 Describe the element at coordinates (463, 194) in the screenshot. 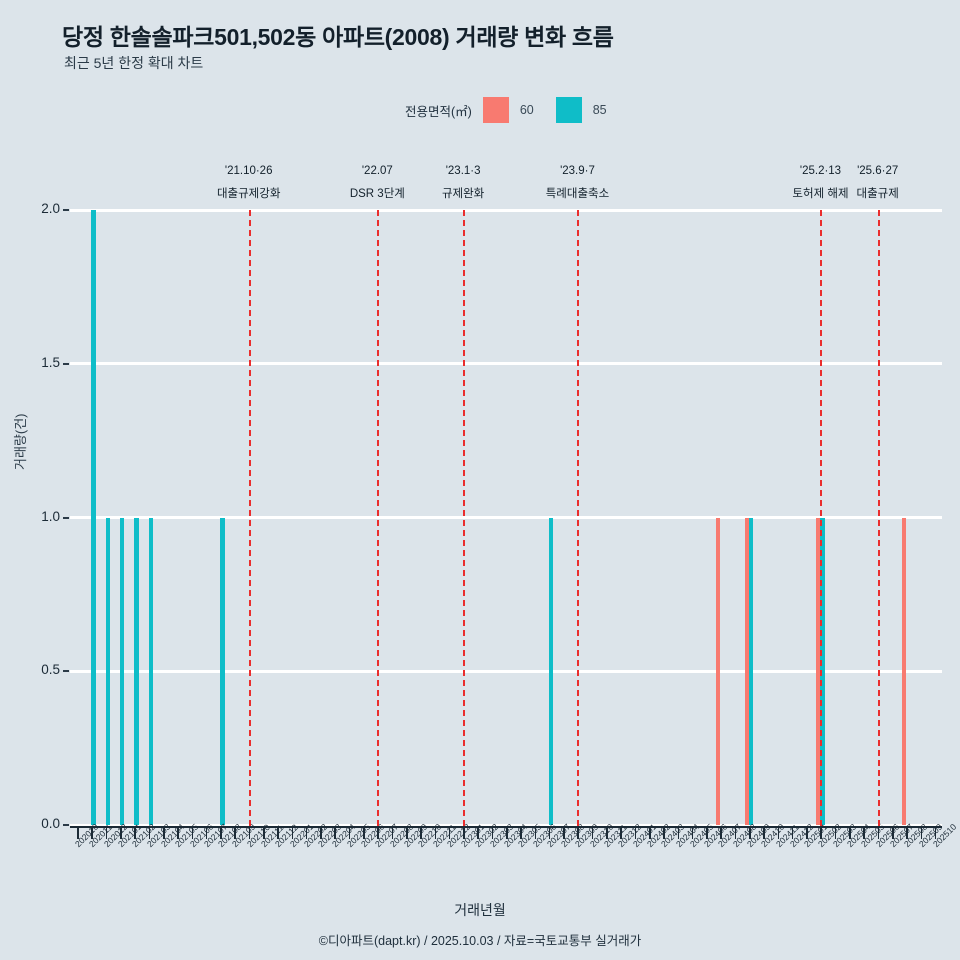

I see `annotation-desc-202301: 규제완화` at that location.